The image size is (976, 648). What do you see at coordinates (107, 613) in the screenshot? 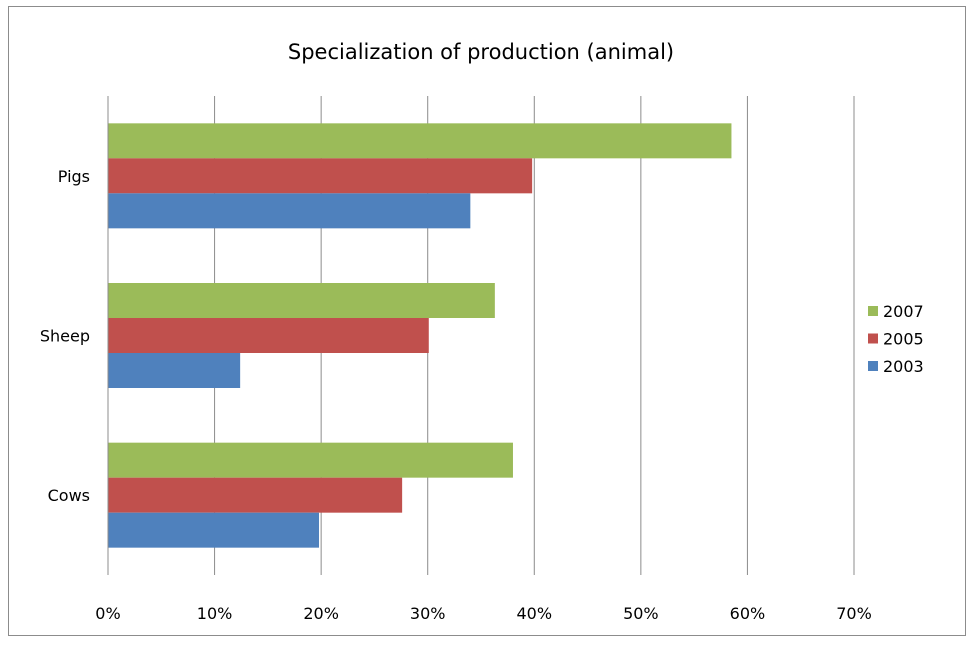
I see `x-tick-label: 0%` at bounding box center [107, 613].